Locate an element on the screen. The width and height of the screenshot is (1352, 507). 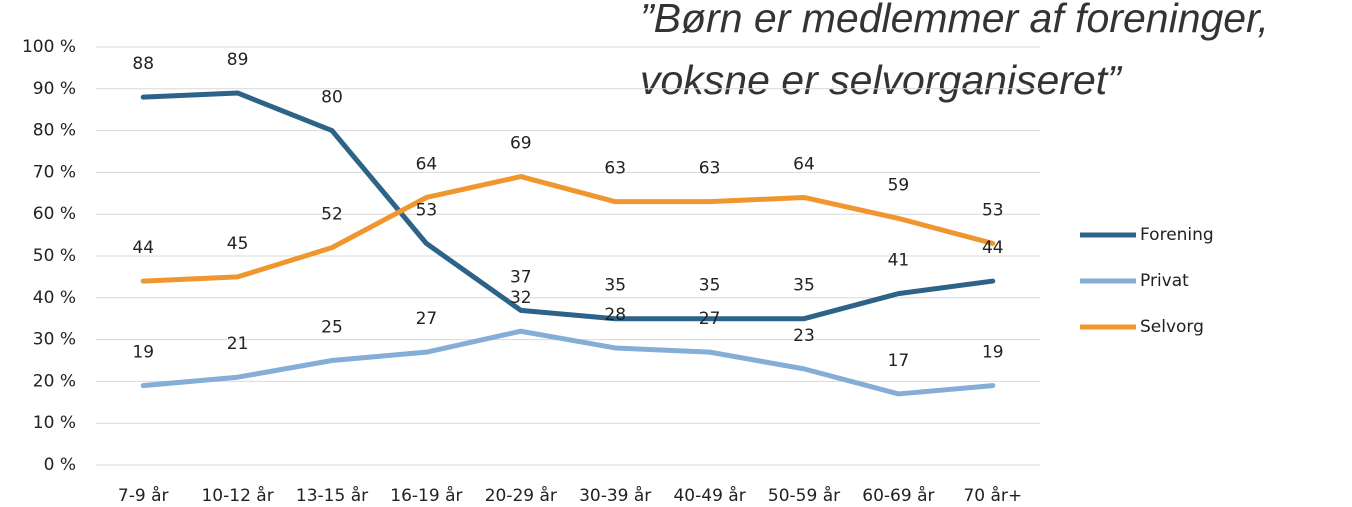
y-tick-label: 10 % is located at coordinates (54, 423).